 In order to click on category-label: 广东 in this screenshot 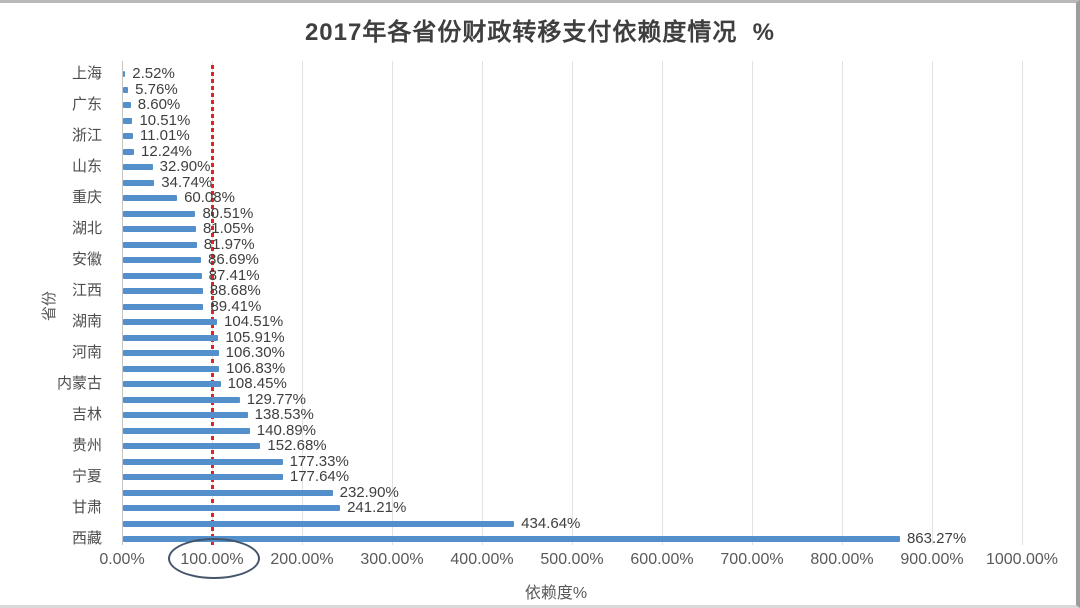, I will do `click(86, 104)`.